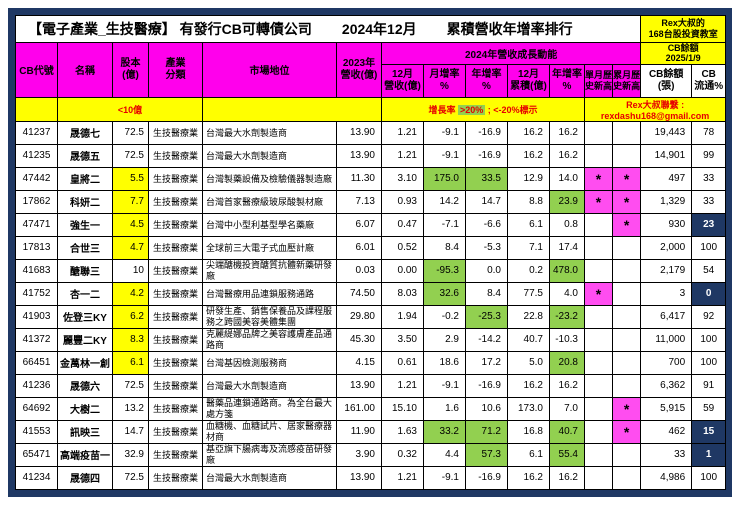  Describe the element at coordinates (666, 132) in the screenshot. I see `cell-cb-balance: 19,443` at that location.